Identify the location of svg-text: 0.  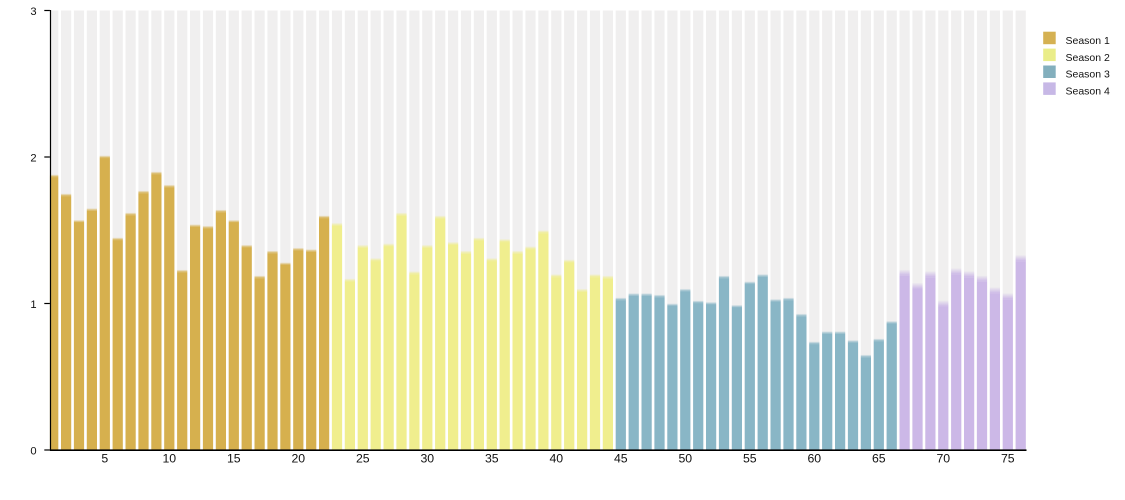
(33, 451).